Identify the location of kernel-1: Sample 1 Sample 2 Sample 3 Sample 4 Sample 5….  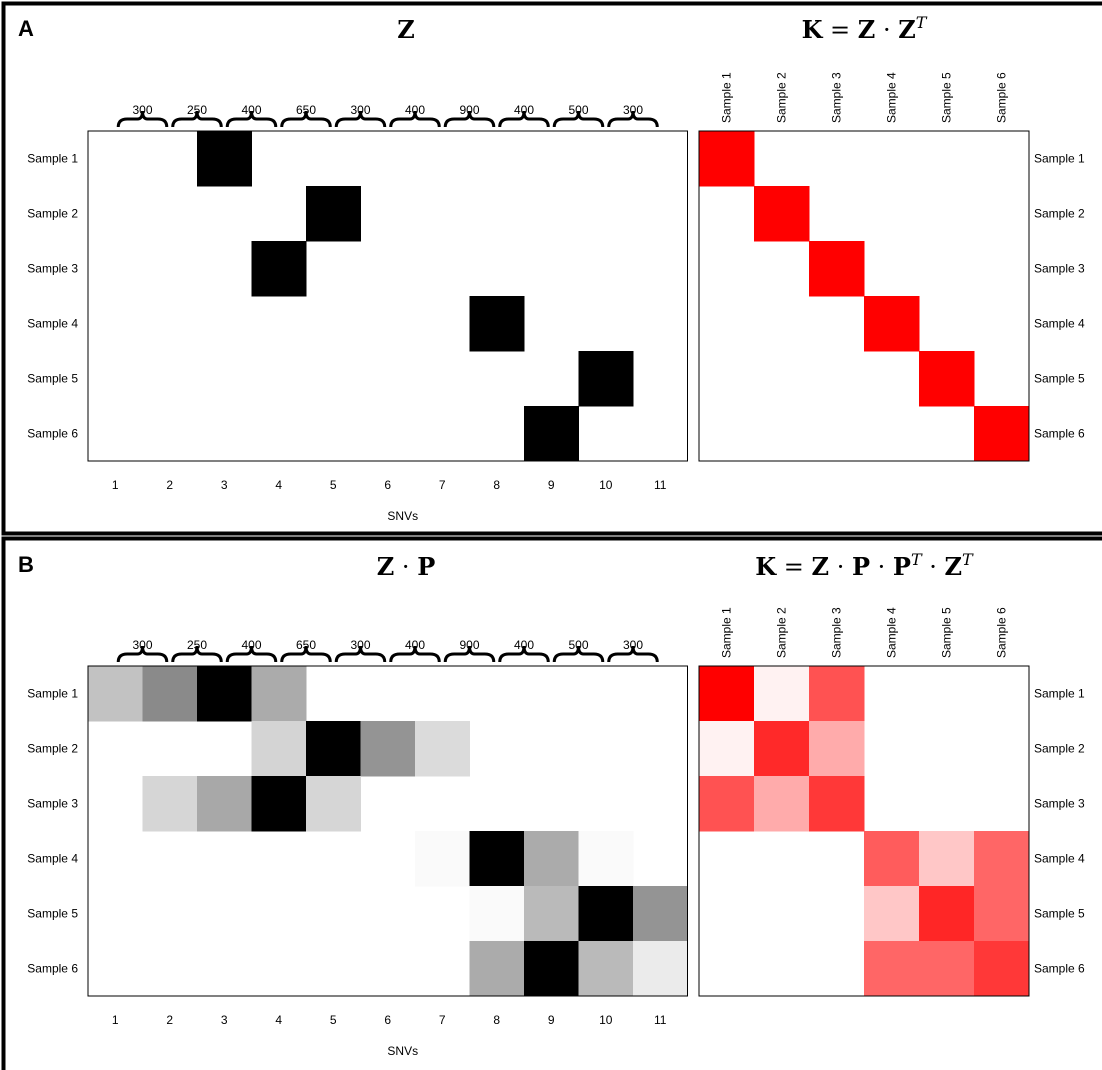
(891, 267).